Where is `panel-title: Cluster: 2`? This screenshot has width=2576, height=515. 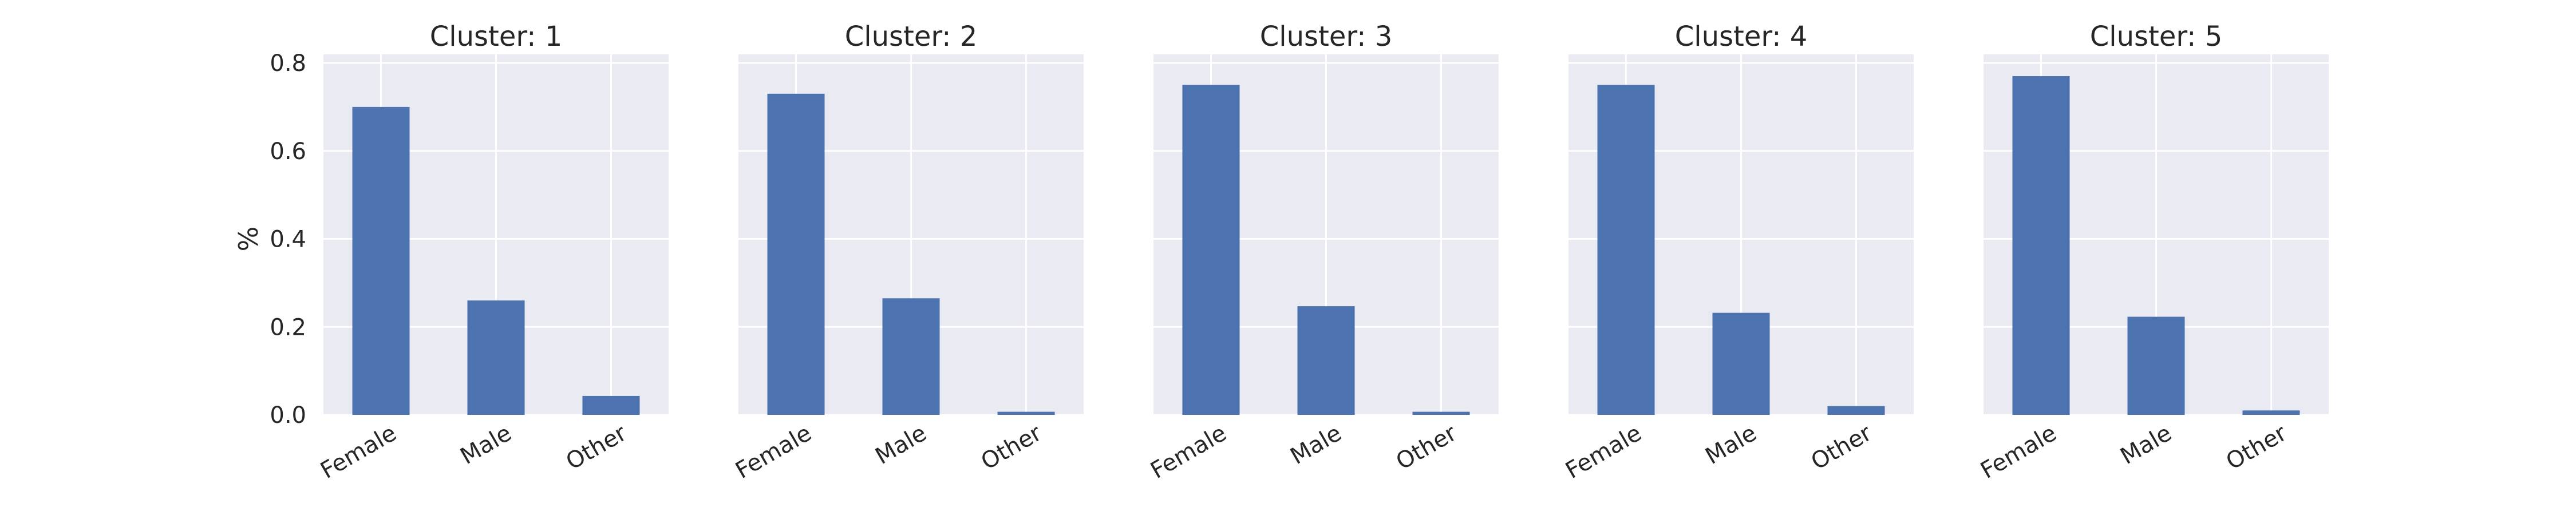
panel-title: Cluster: 2 is located at coordinates (911, 37).